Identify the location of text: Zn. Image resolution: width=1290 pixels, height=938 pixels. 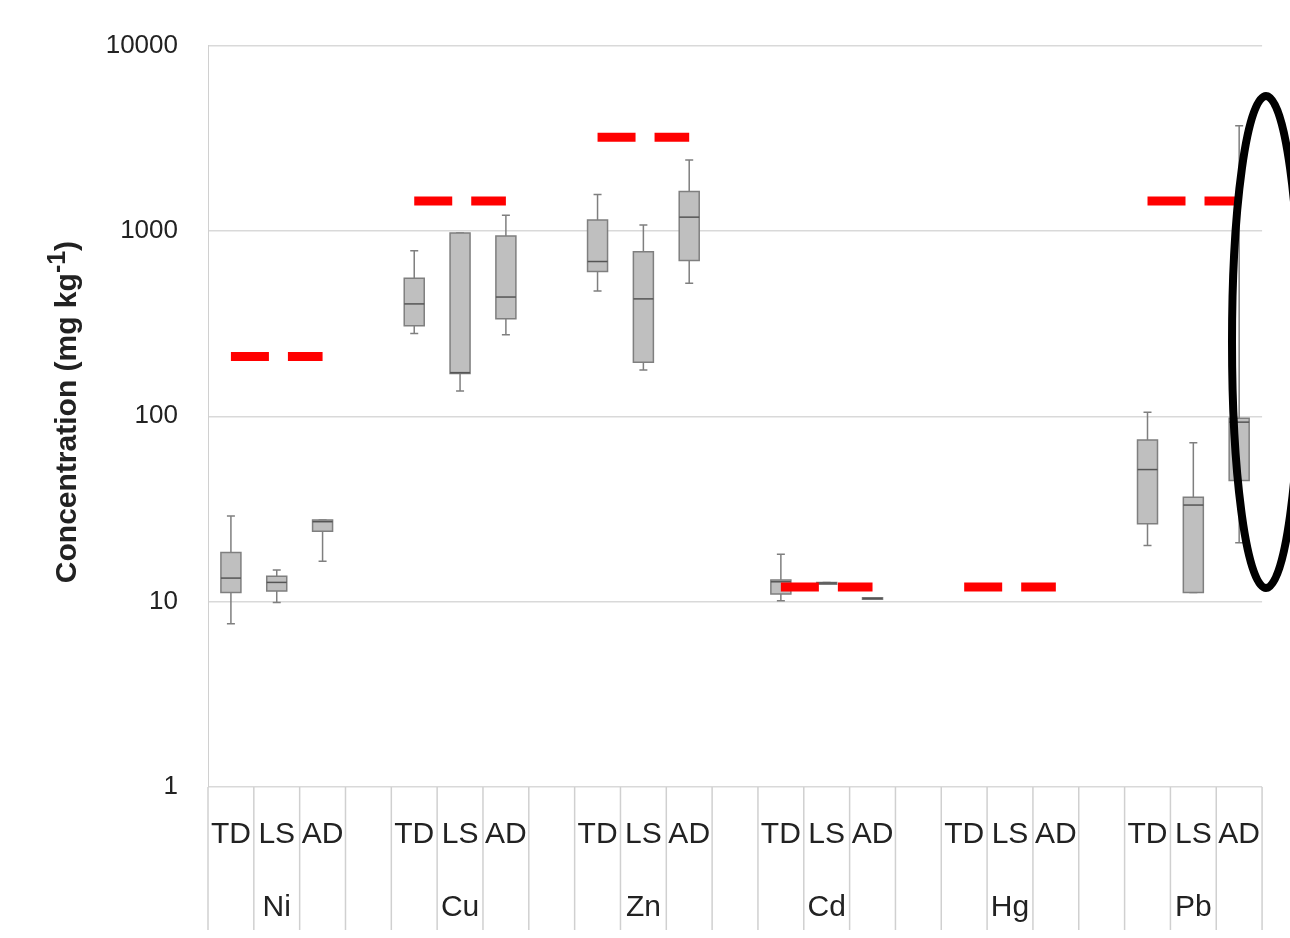
(643, 906).